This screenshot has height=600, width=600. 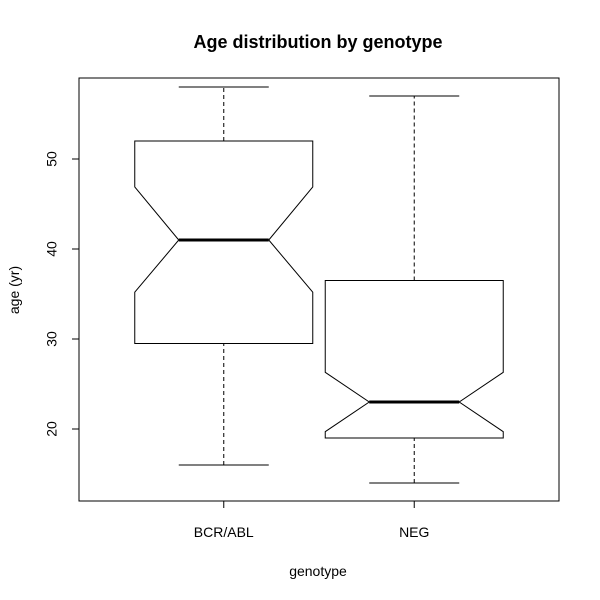 What do you see at coordinates (14, 290) in the screenshot?
I see `y-axis-label: age (yr)` at bounding box center [14, 290].